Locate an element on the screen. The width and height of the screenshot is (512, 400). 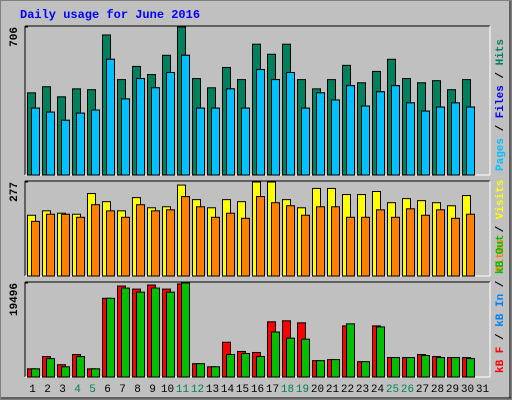
chart-title: Daily usage for June 2016 is located at coordinates (110, 15).